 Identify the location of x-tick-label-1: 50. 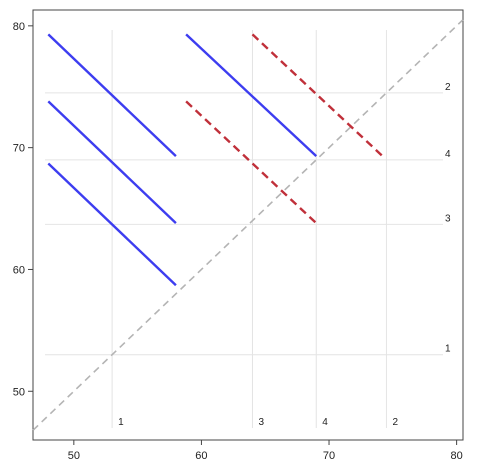
(74, 456).